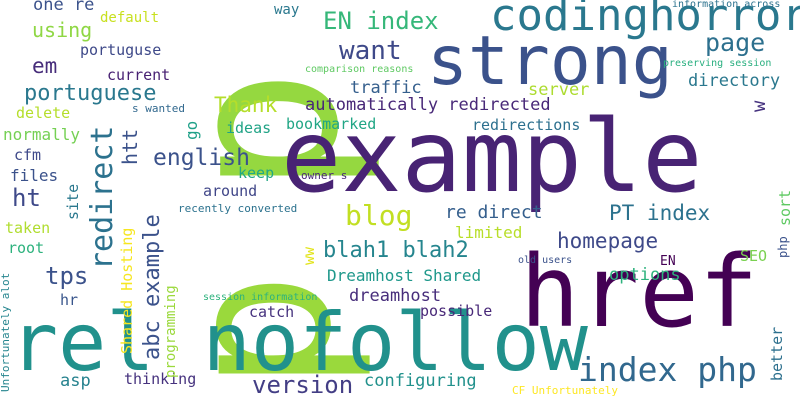 Image resolution: width=800 pixels, height=400 pixels. What do you see at coordinates (777, 353) in the screenshot?
I see `cloud-word: better` at bounding box center [777, 353].